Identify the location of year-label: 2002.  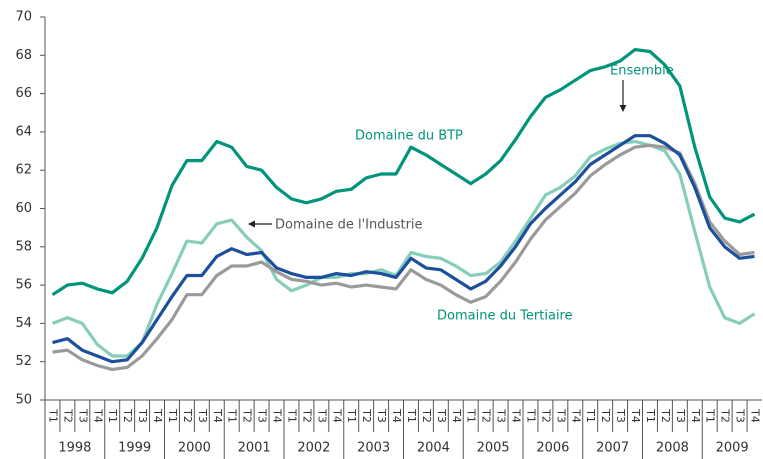
(313, 448).